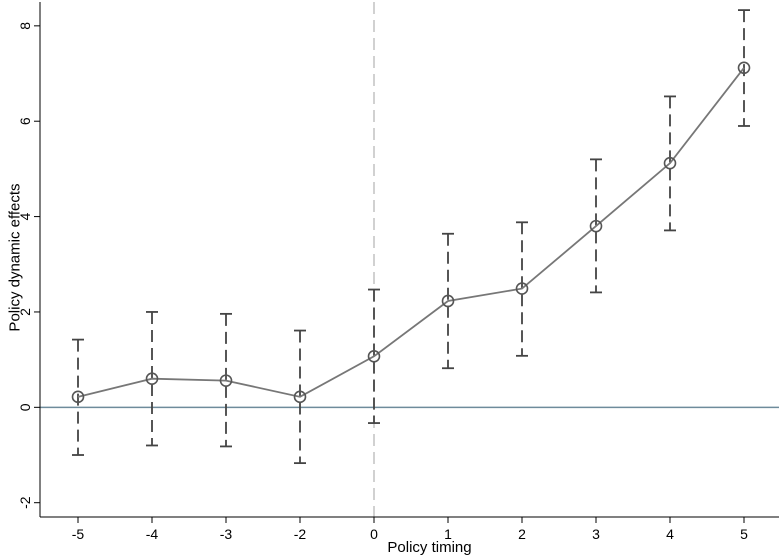  Describe the element at coordinates (448, 534) in the screenshot. I see `x-tick-label: 1` at that location.